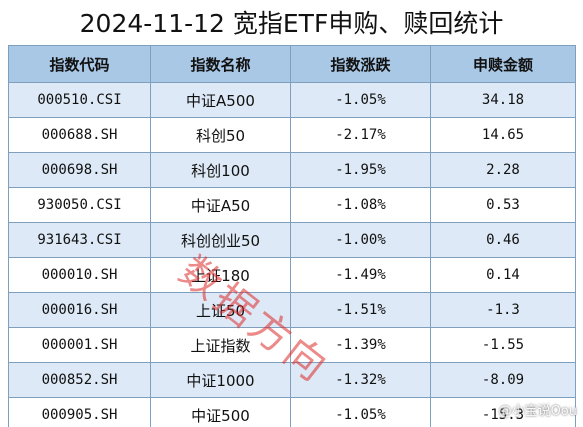 This screenshot has width=583, height=427. Describe the element at coordinates (291, 23) in the screenshot. I see `title: 2024-11-12 宽指ETF申购、赎回统计` at that location.